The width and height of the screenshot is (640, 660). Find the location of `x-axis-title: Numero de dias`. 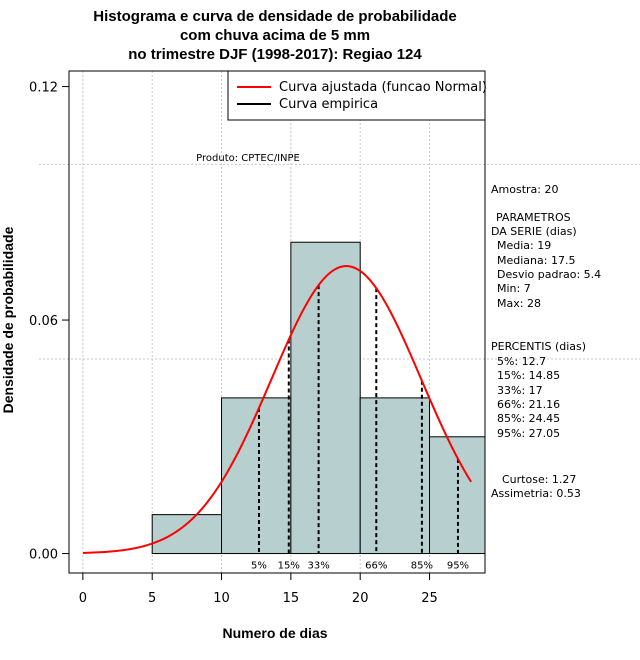

x-axis-title: Numero de dias is located at coordinates (274, 633).